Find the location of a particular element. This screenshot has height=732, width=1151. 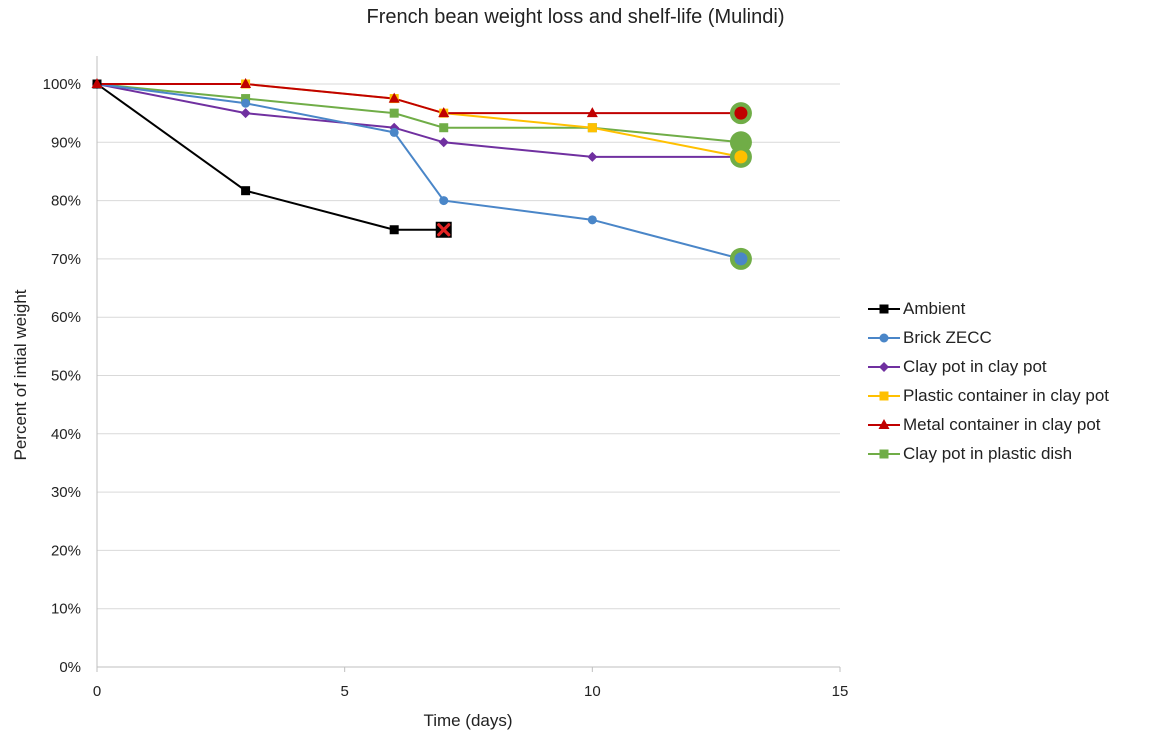

y-tick-label: 70% is located at coordinates (66, 259).